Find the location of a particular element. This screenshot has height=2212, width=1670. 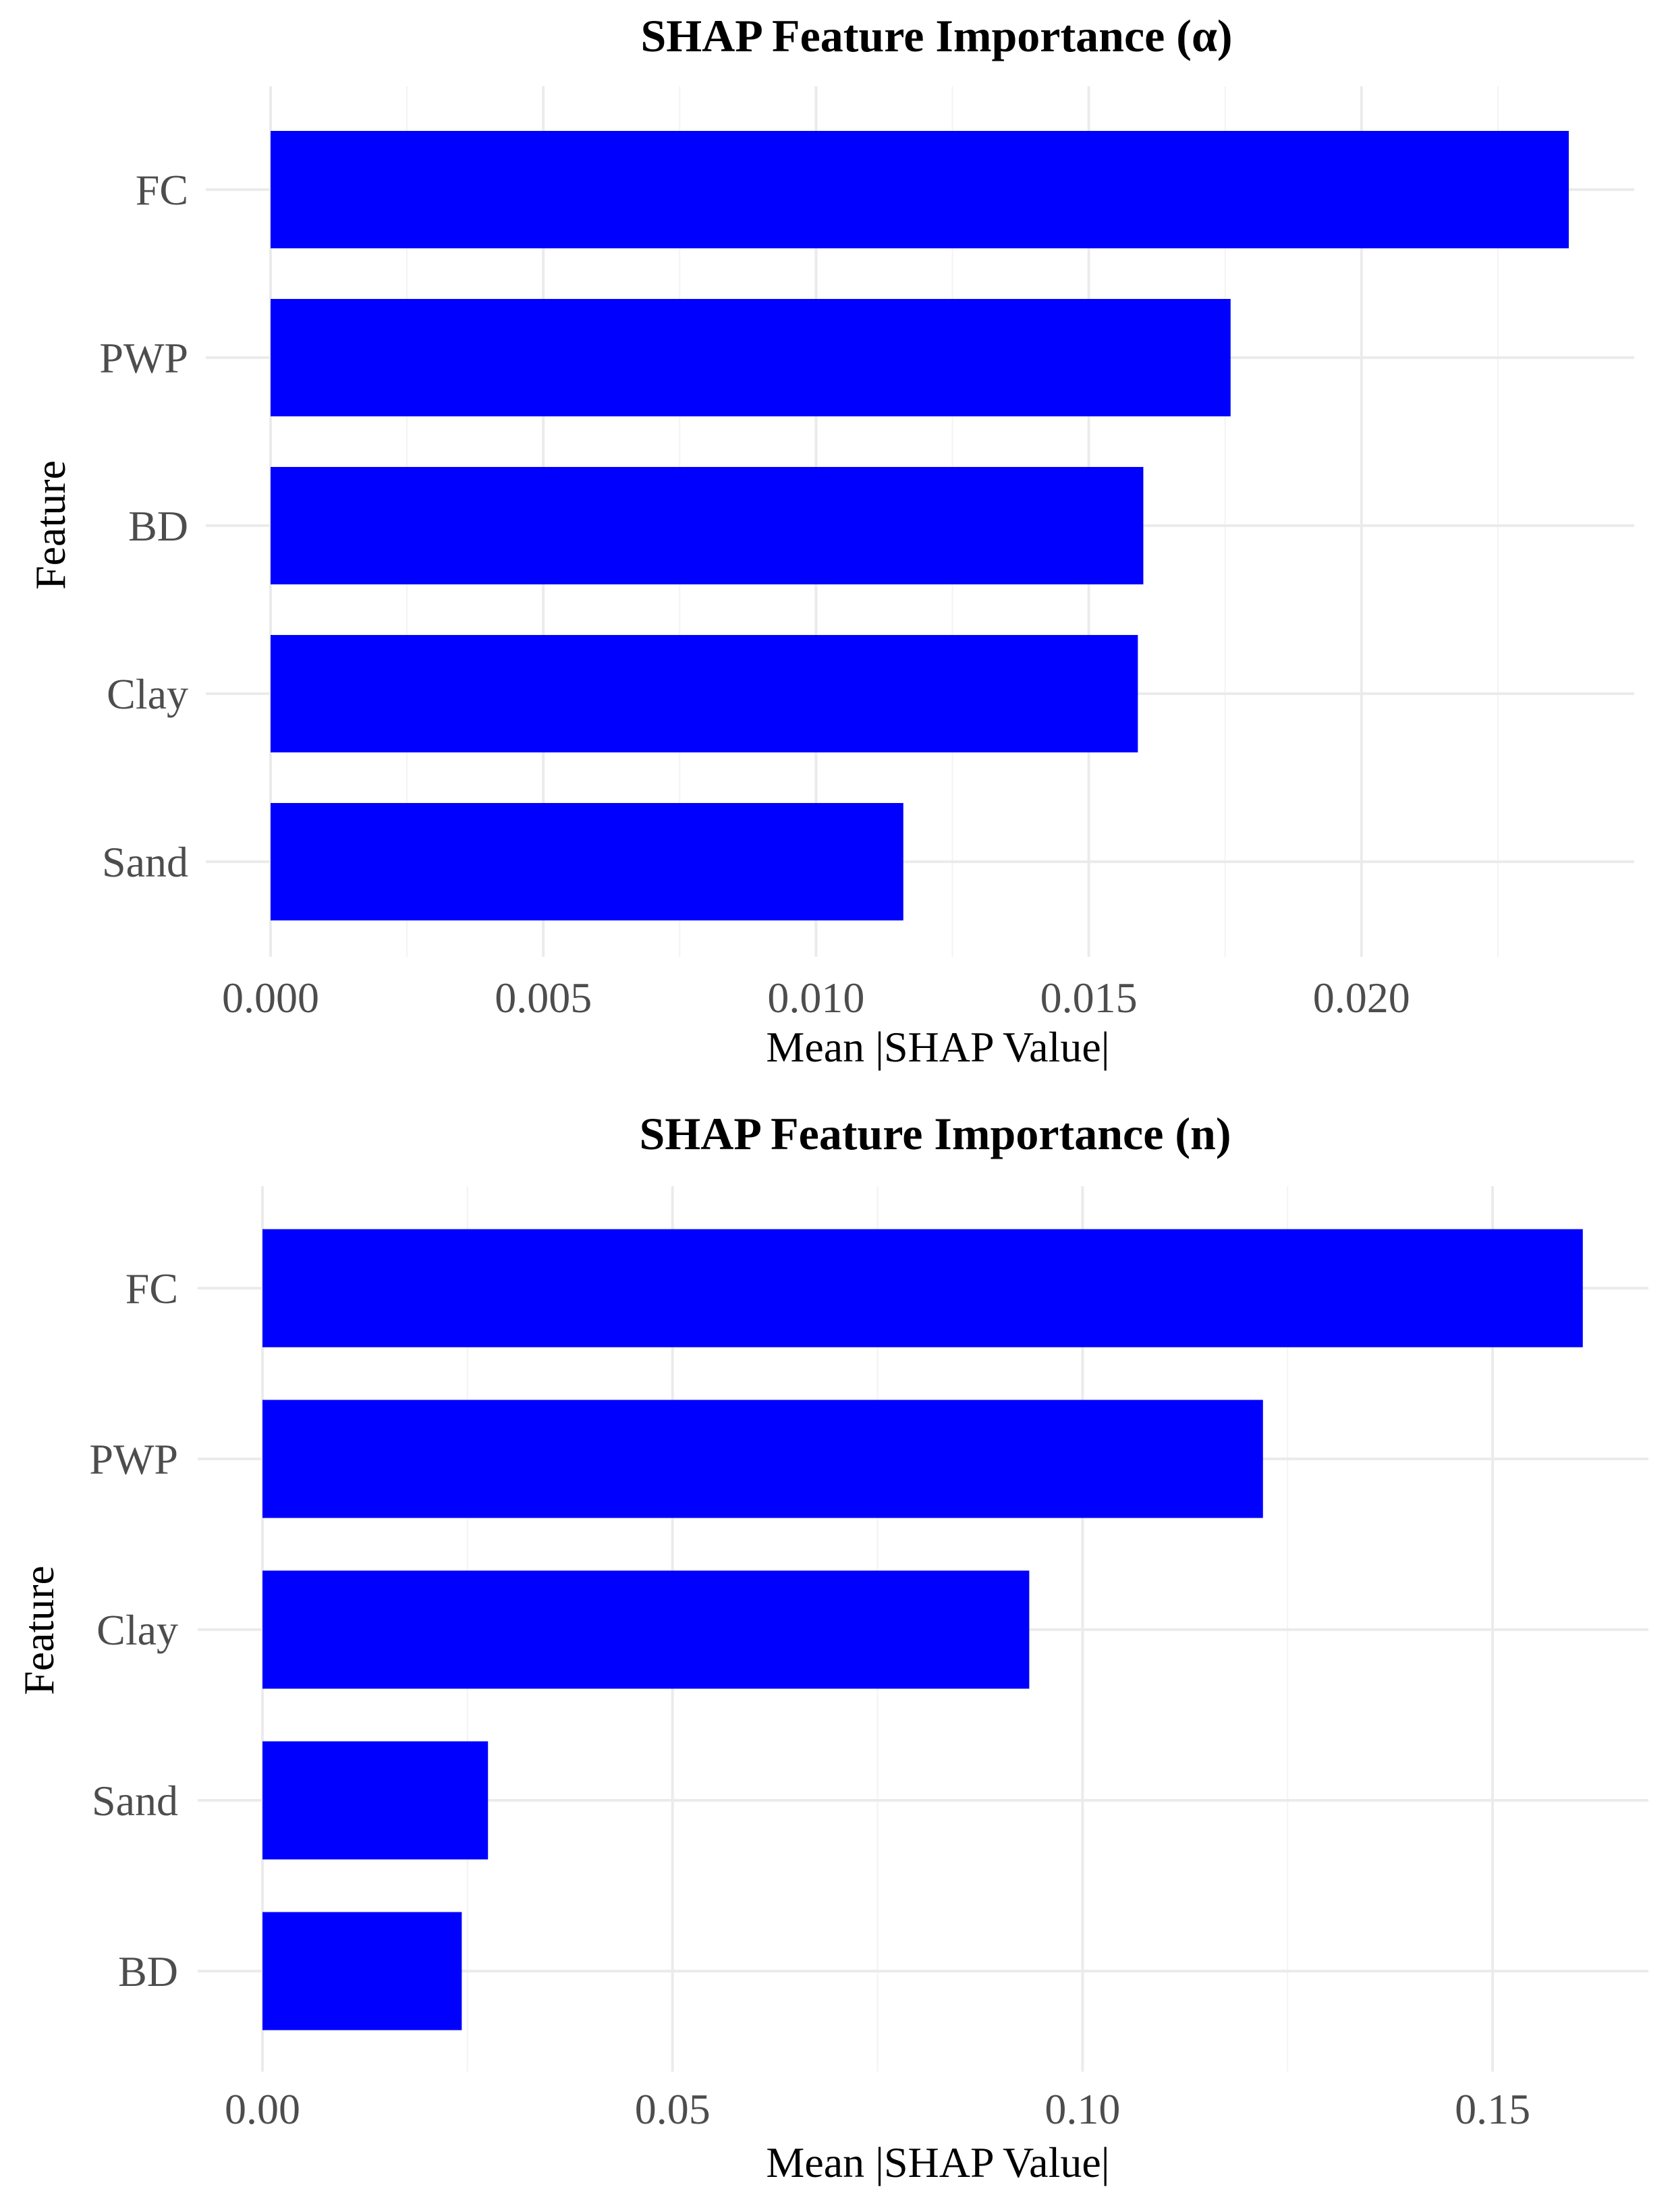

x-tick-label: 0.005 is located at coordinates (543, 998).